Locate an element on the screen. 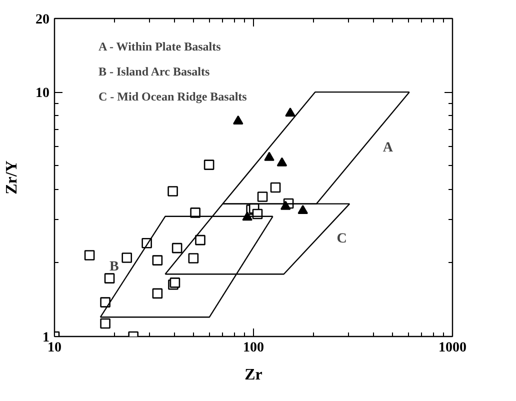  x-axis-title: Zr is located at coordinates (253, 375).